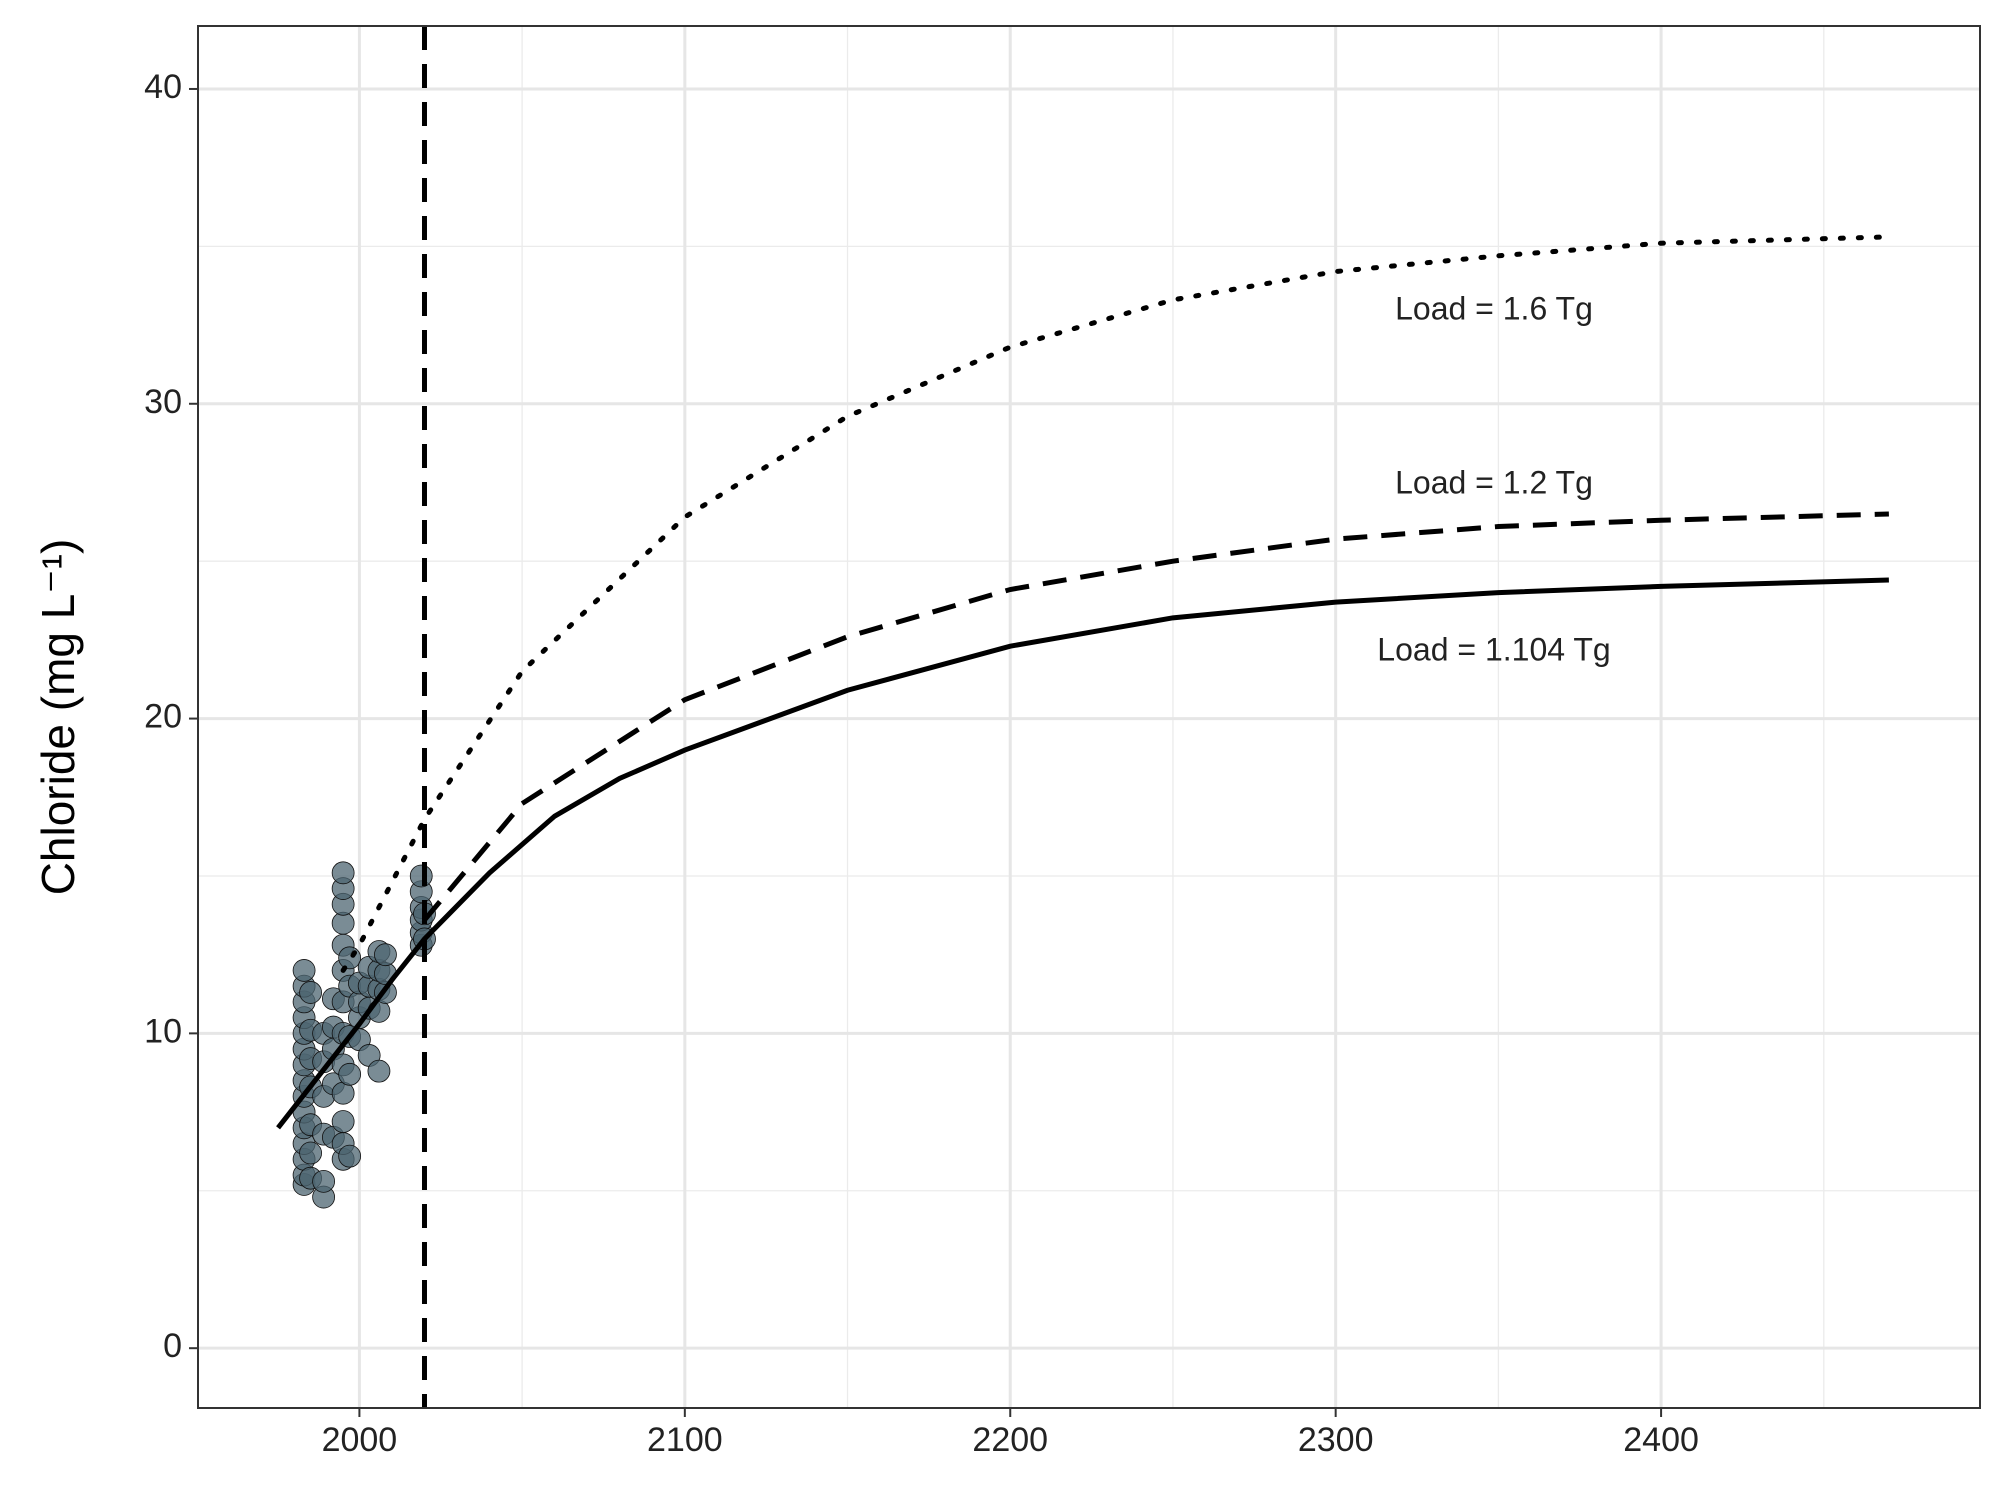 Image resolution: width=2000 pixels, height=1505 pixels. What do you see at coordinates (1494, 482) in the screenshot?
I see `series-label: Load = 1.2 Tg` at bounding box center [1494, 482].